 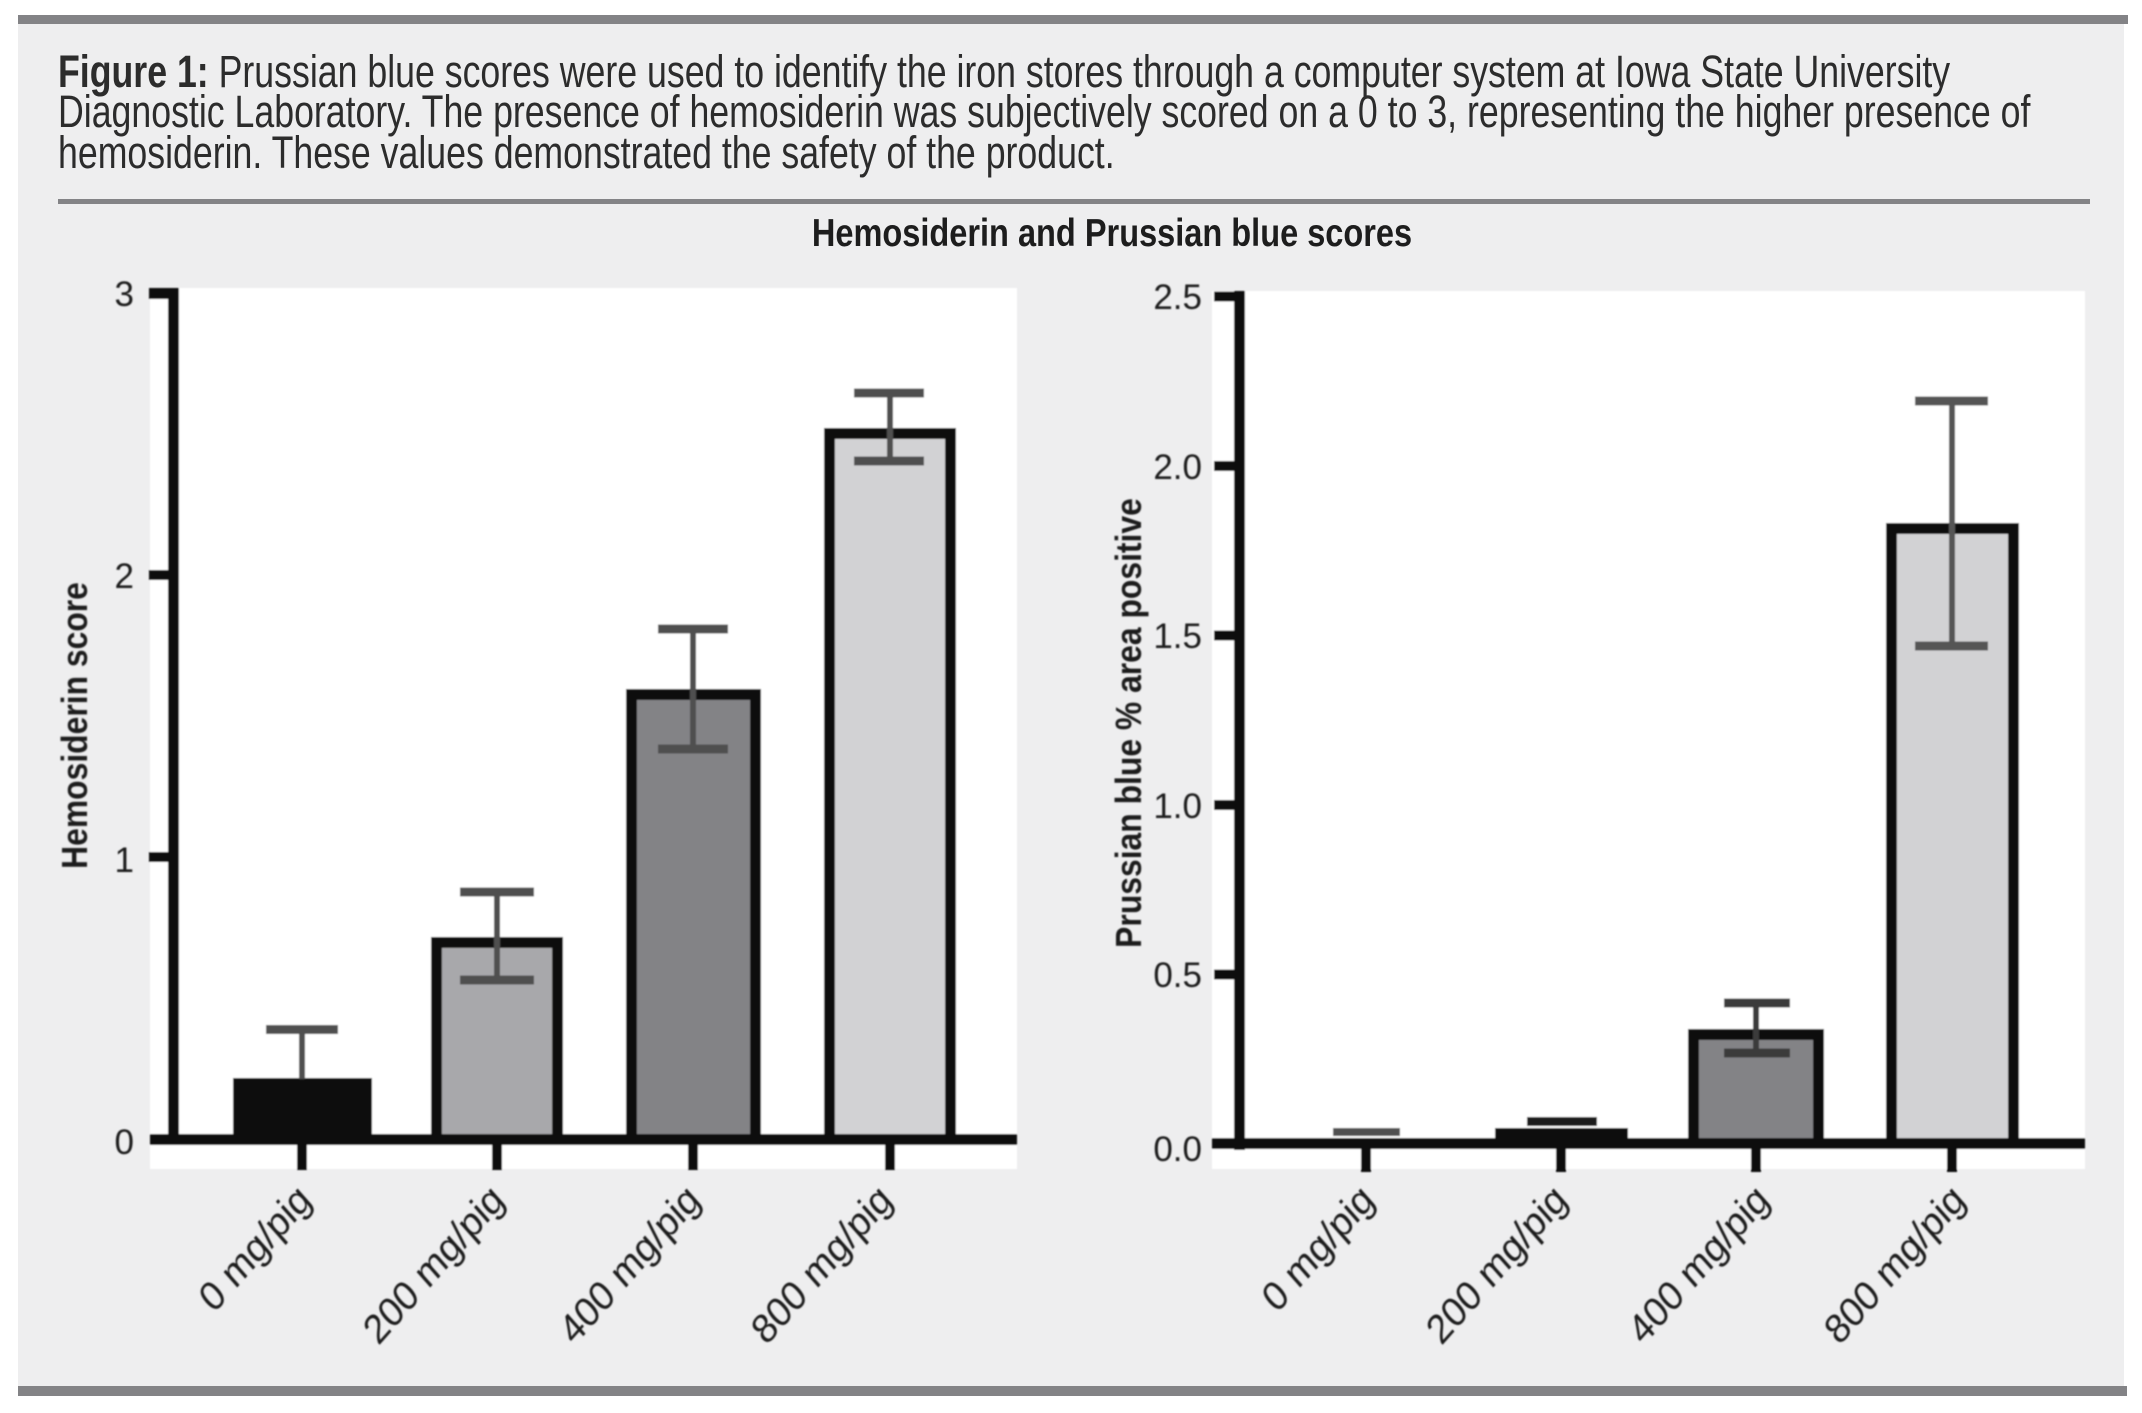 I want to click on svg-text: 3, so click(x=124, y=294).